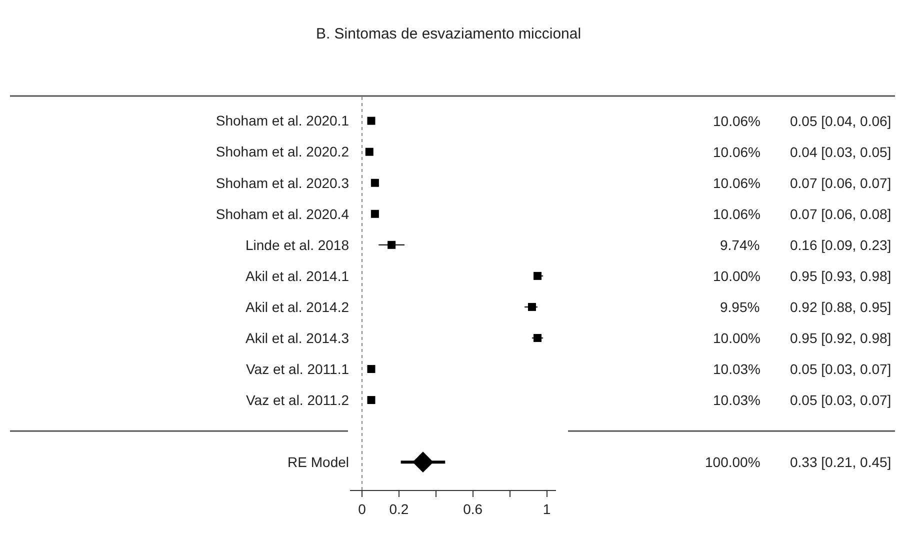  Describe the element at coordinates (841, 338) in the screenshot. I see `data-label: 0.95 [0.92, 0.98]` at that location.